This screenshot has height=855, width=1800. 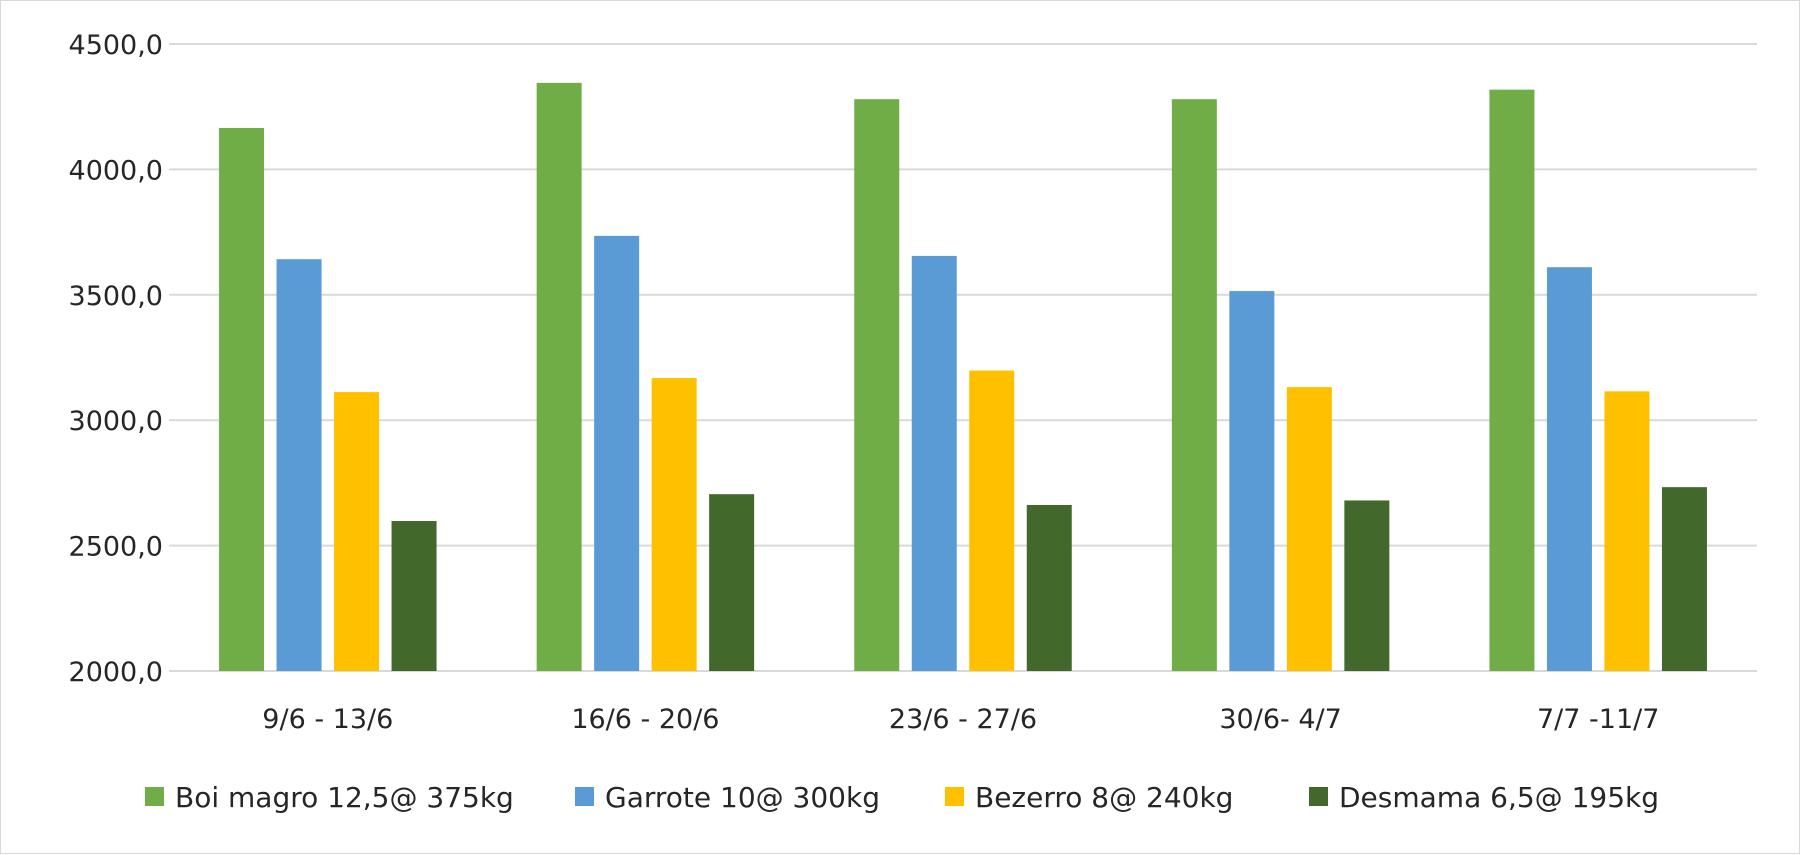 What do you see at coordinates (116, 45) in the screenshot?
I see `y-tick-label: 4500,0` at bounding box center [116, 45].